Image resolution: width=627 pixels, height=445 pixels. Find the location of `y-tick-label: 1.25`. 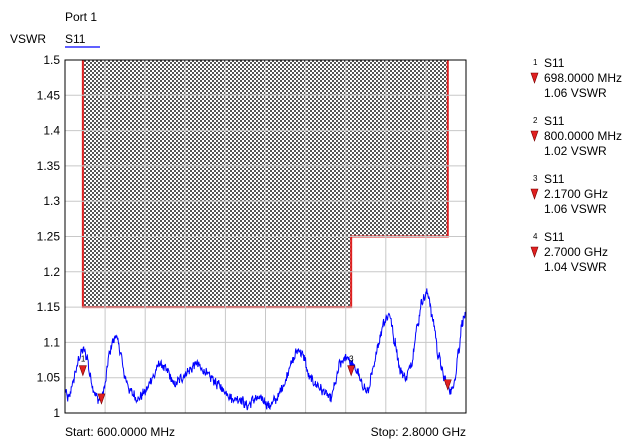

y-tick-label: 1.25 is located at coordinates (49, 237).